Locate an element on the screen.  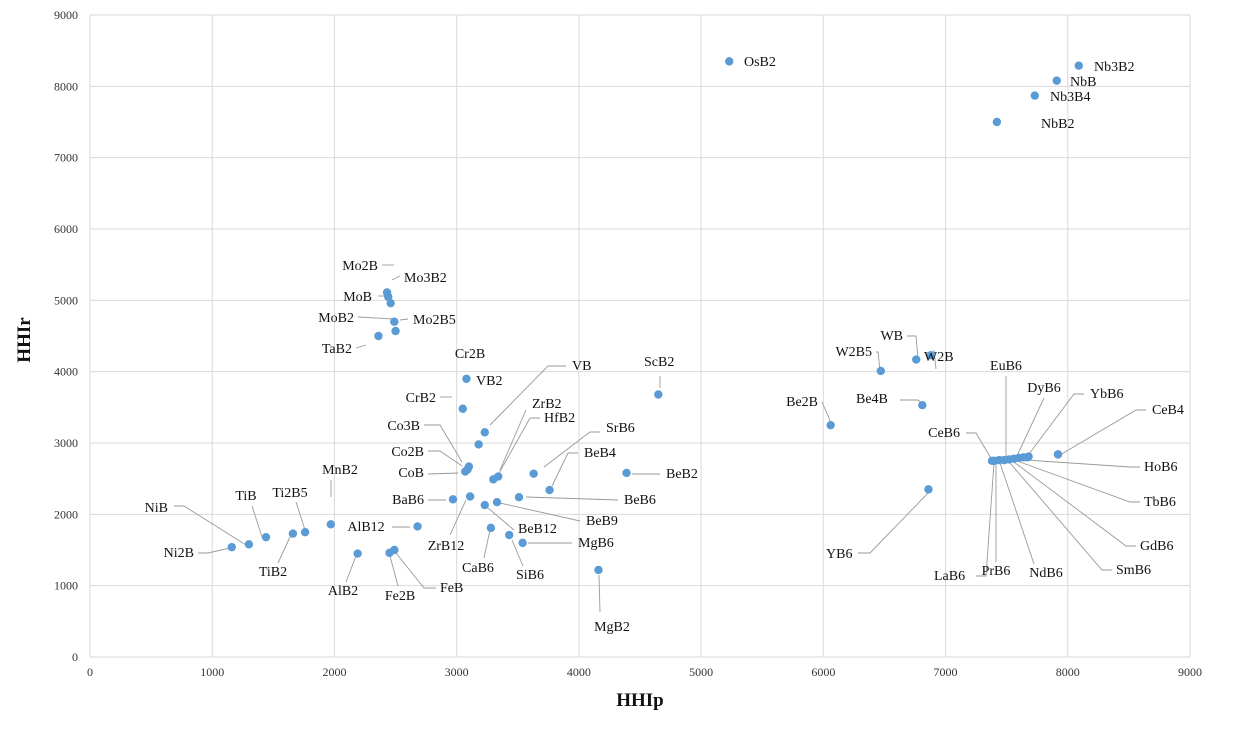
point-label: HfB2 is located at coordinates (559, 418).